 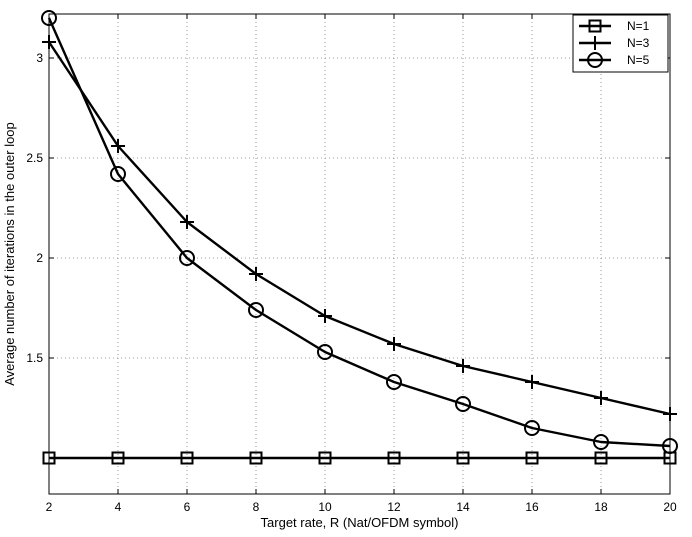 I want to click on x-tick-label: 20, so click(x=670, y=507).